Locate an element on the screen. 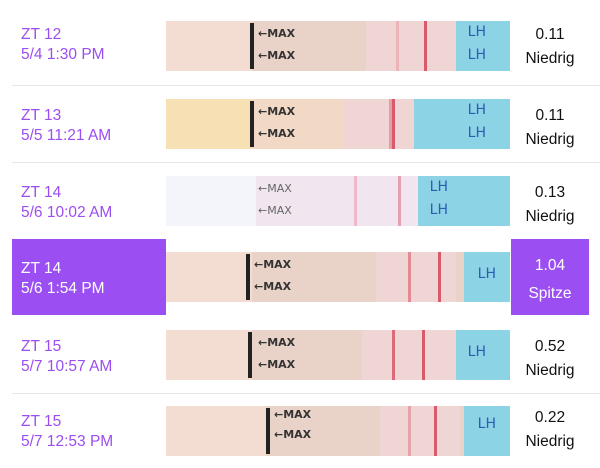  row-label: ZT 15 5/7 10:57 AM is located at coordinates (93, 357).